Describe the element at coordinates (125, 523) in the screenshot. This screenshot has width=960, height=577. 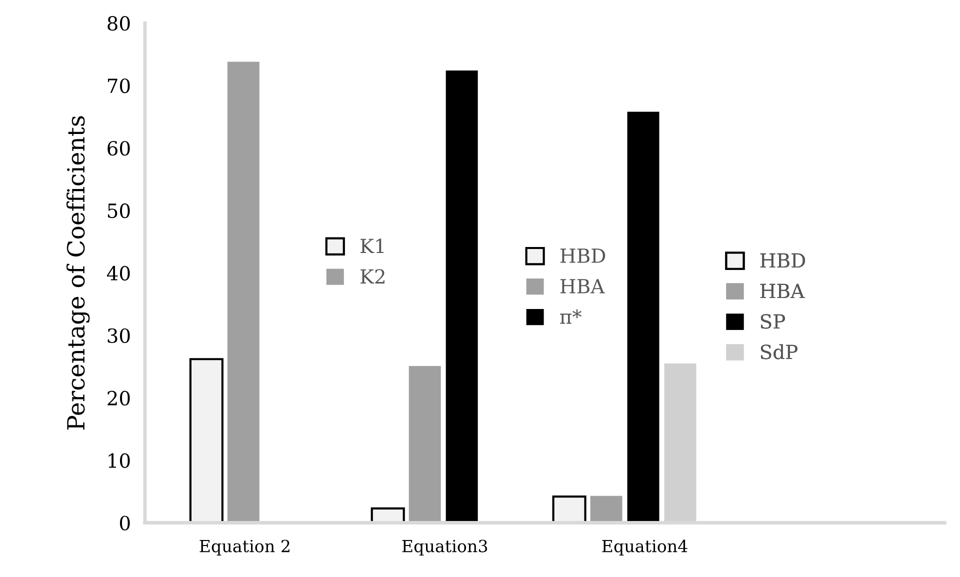
I see `y-tick-label: 0` at that location.